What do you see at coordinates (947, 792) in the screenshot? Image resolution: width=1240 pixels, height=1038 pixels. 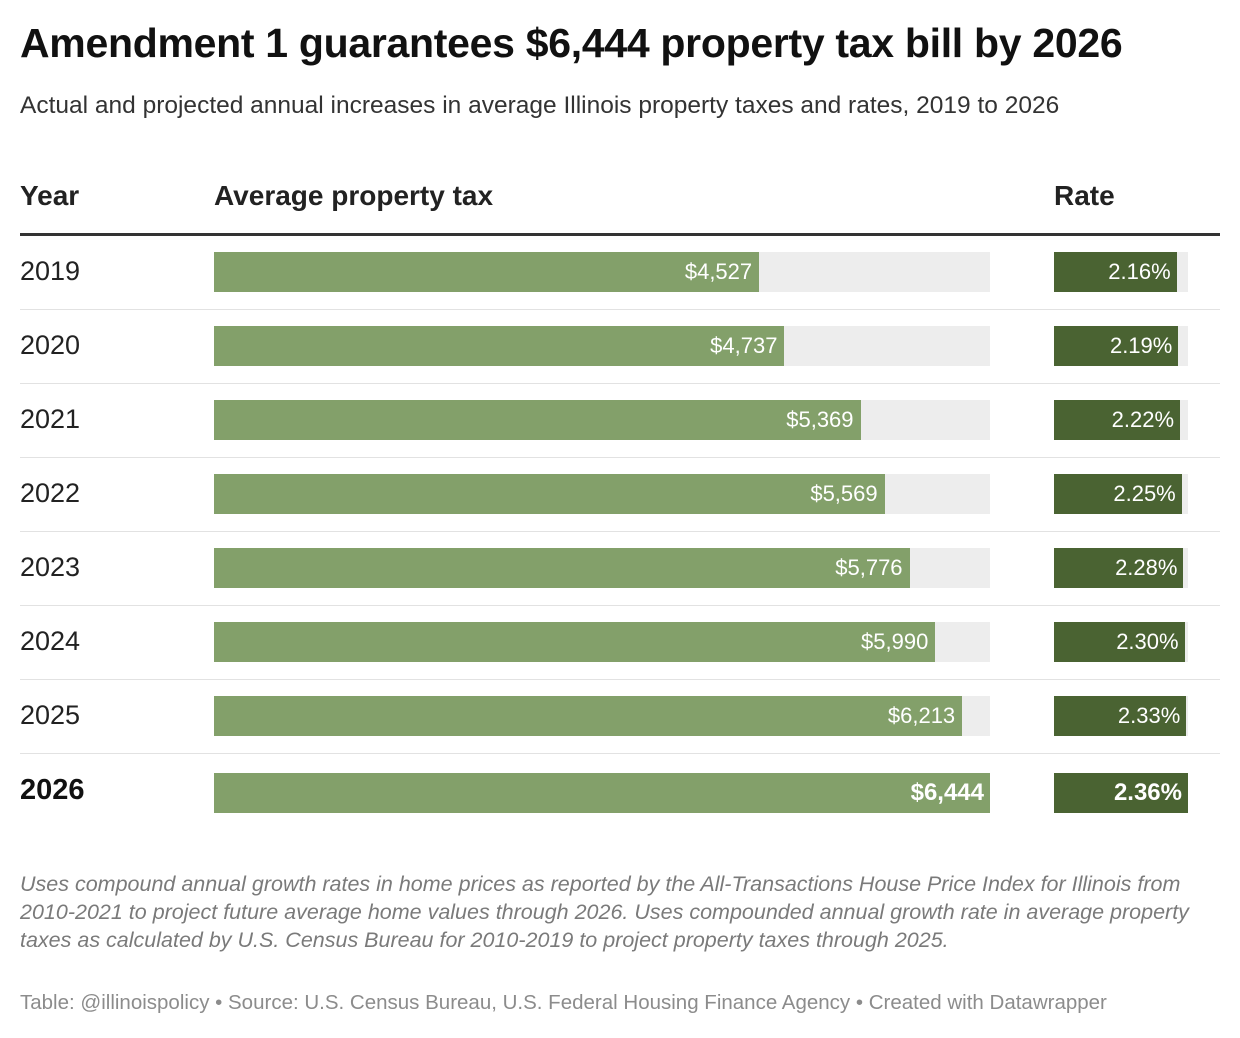 I see `tax-value-label: $6,444` at bounding box center [947, 792].